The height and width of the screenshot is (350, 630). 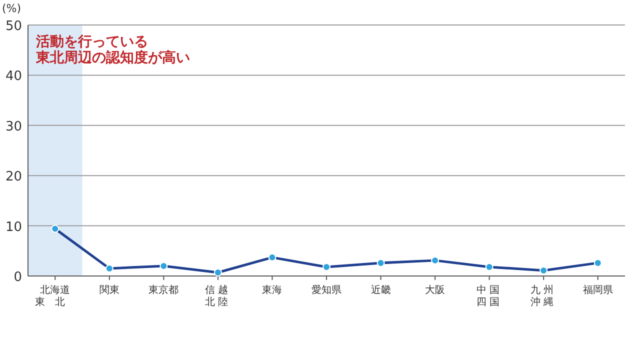 I want to click on x-tick-label: 中国四国, so click(x=489, y=296).